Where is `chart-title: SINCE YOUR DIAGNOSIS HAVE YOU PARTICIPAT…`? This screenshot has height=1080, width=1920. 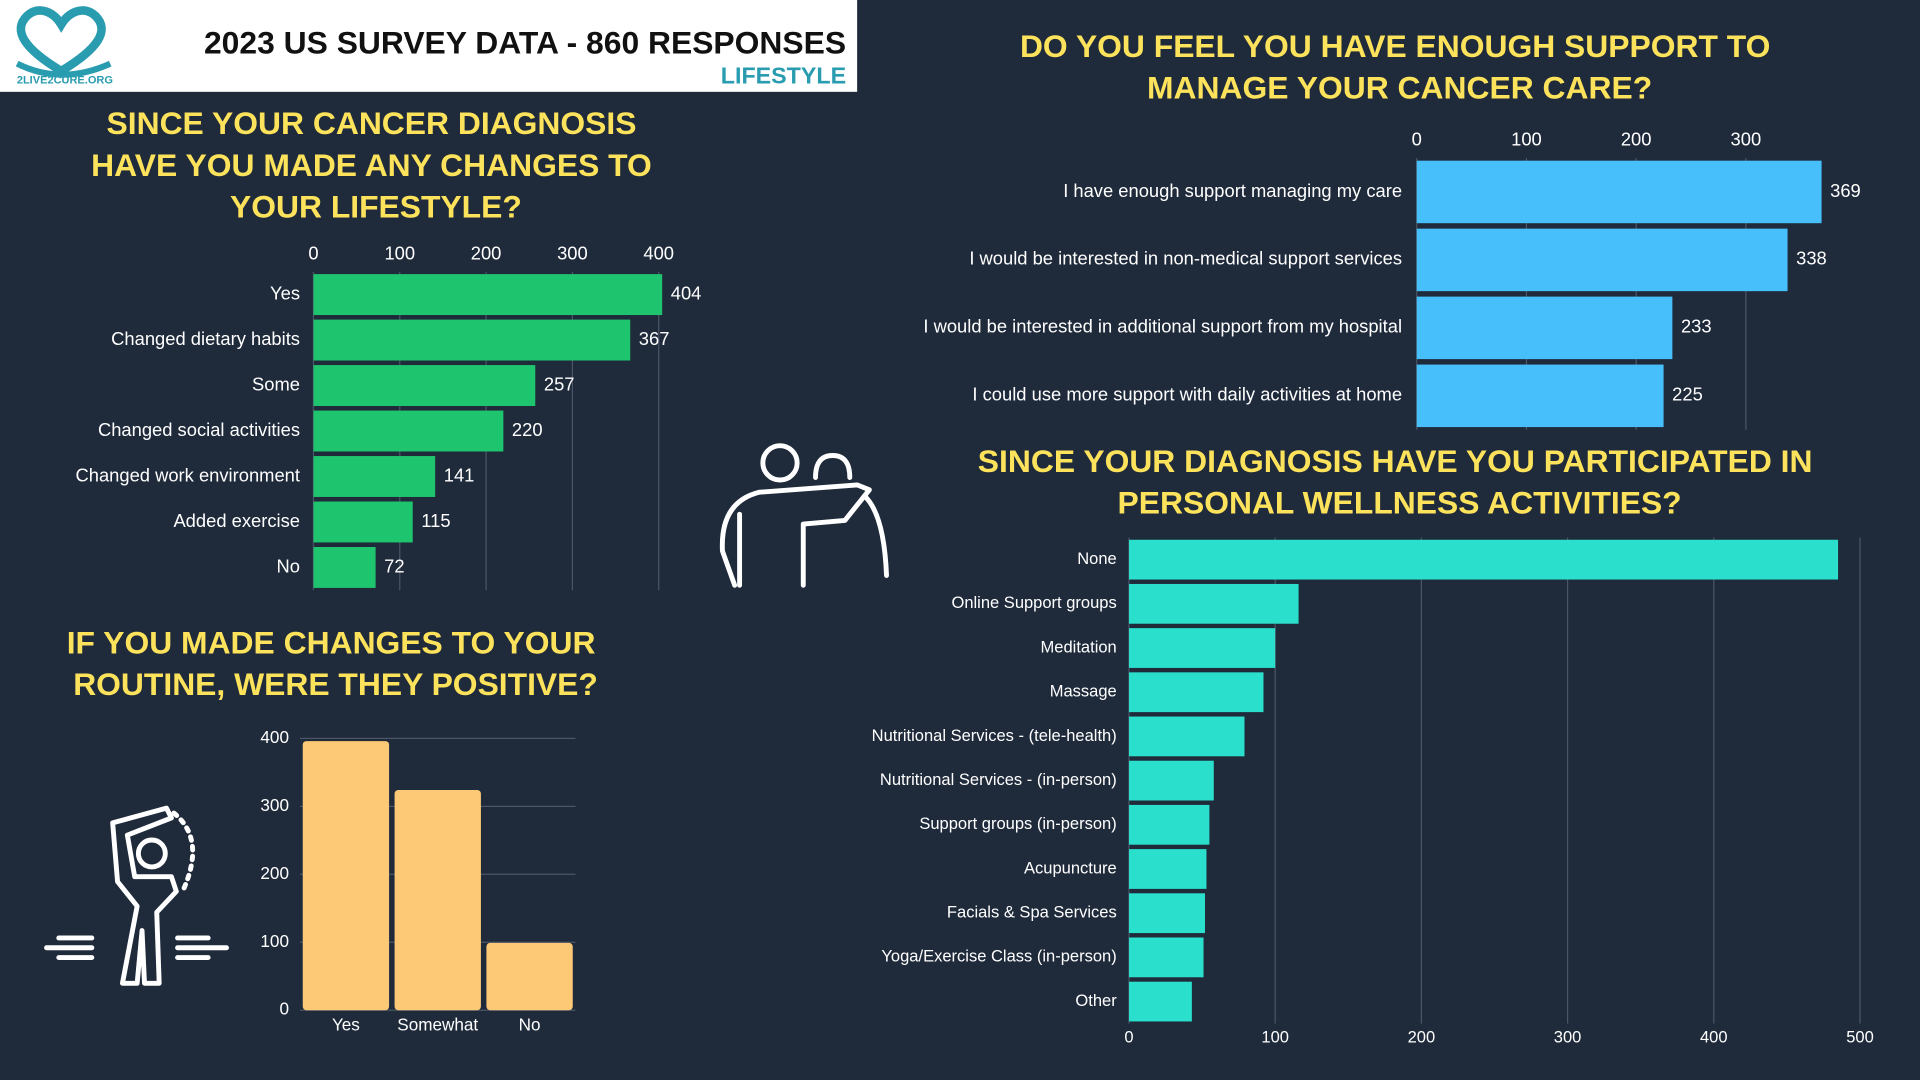 chart-title: SINCE YOUR DIAGNOSIS HAVE YOU PARTICIPAT… is located at coordinates (1400, 482).